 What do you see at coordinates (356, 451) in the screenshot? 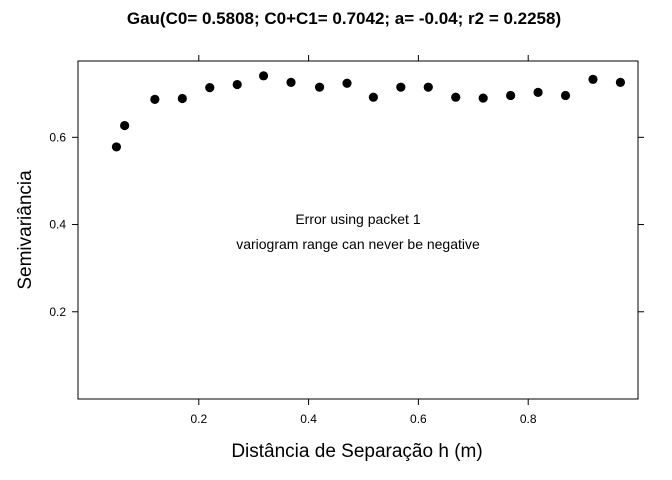
I see `x-axis-label: Distância de Separação h (m)` at bounding box center [356, 451].